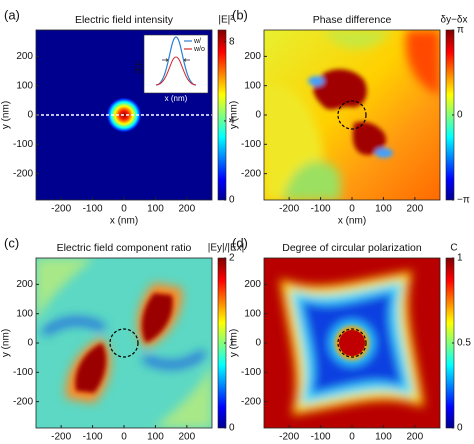  I want to click on panel-label: (c), so click(11, 242).